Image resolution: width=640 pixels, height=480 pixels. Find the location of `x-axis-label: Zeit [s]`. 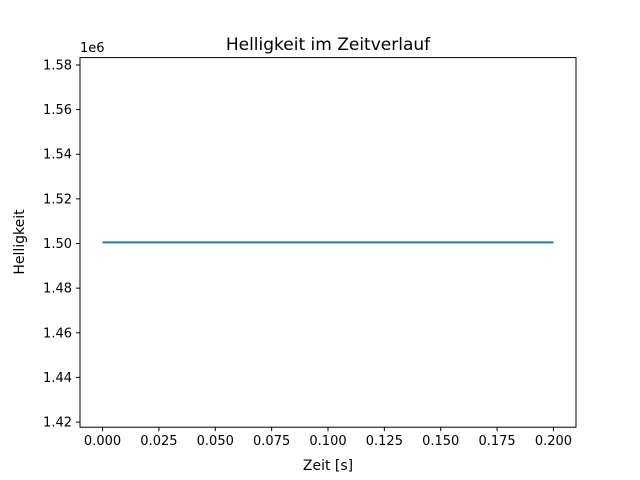

x-axis-label: Zeit [s] is located at coordinates (328, 466).